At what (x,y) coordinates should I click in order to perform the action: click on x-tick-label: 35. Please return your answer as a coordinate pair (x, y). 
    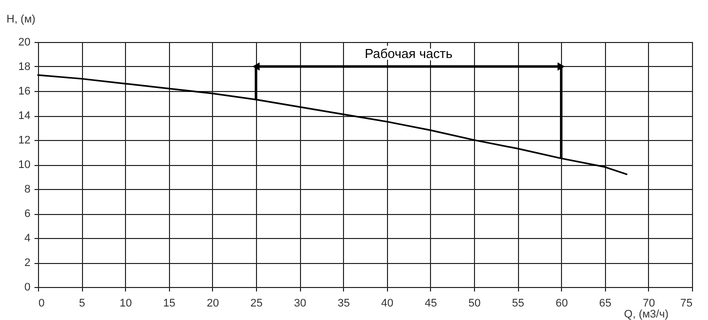
    Looking at the image, I should click on (344, 304).